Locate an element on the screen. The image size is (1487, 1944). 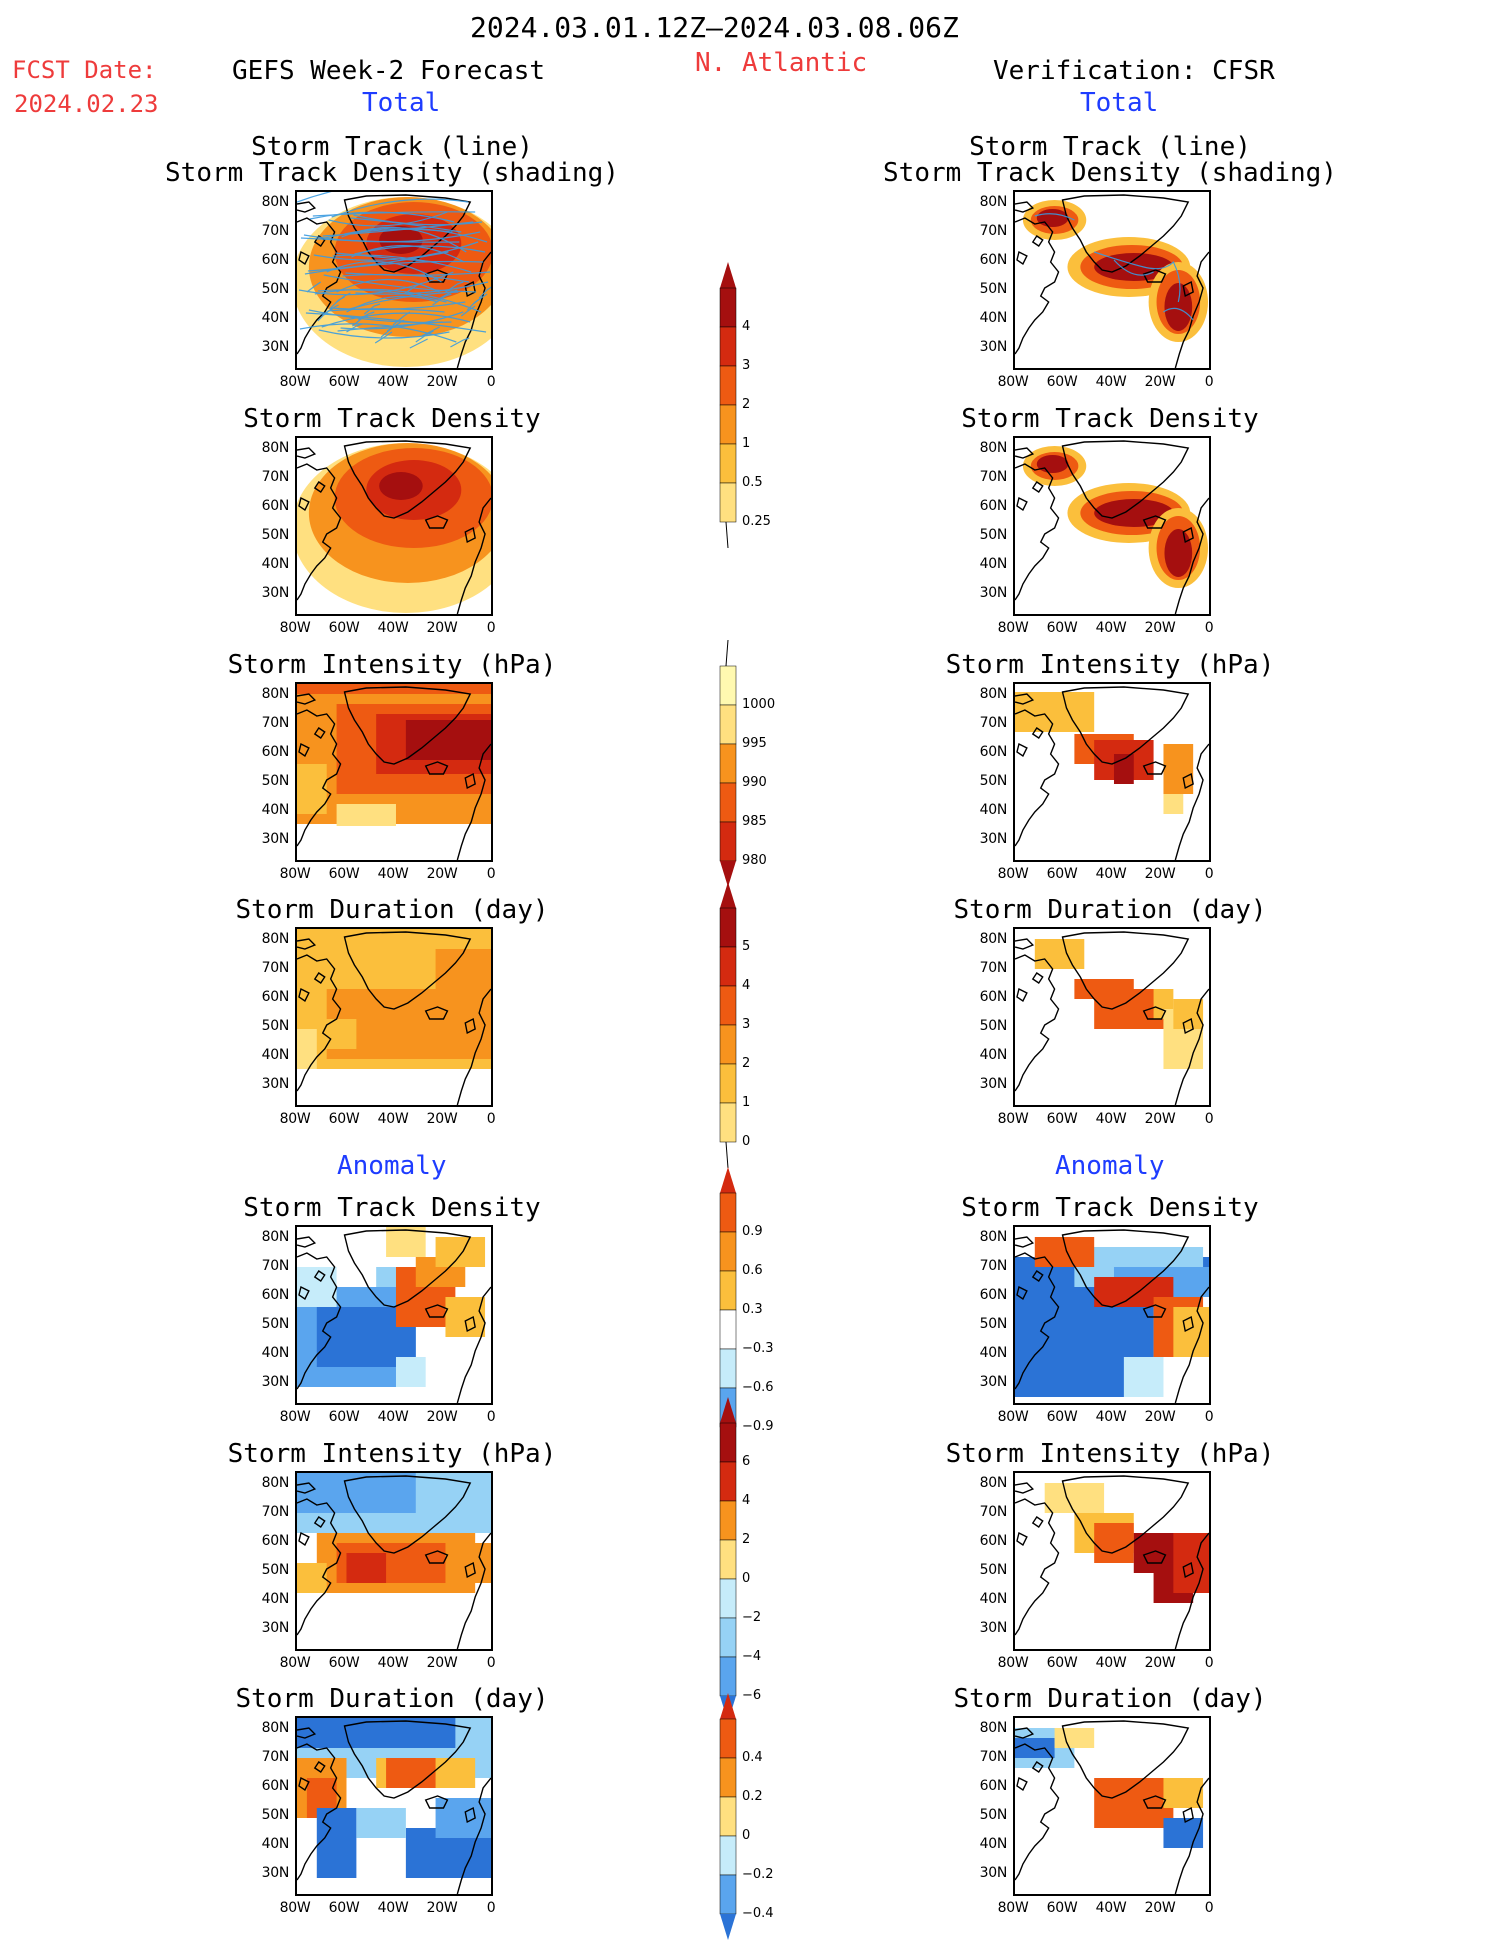
colorbar-label: 0.25 is located at coordinates (756, 521).